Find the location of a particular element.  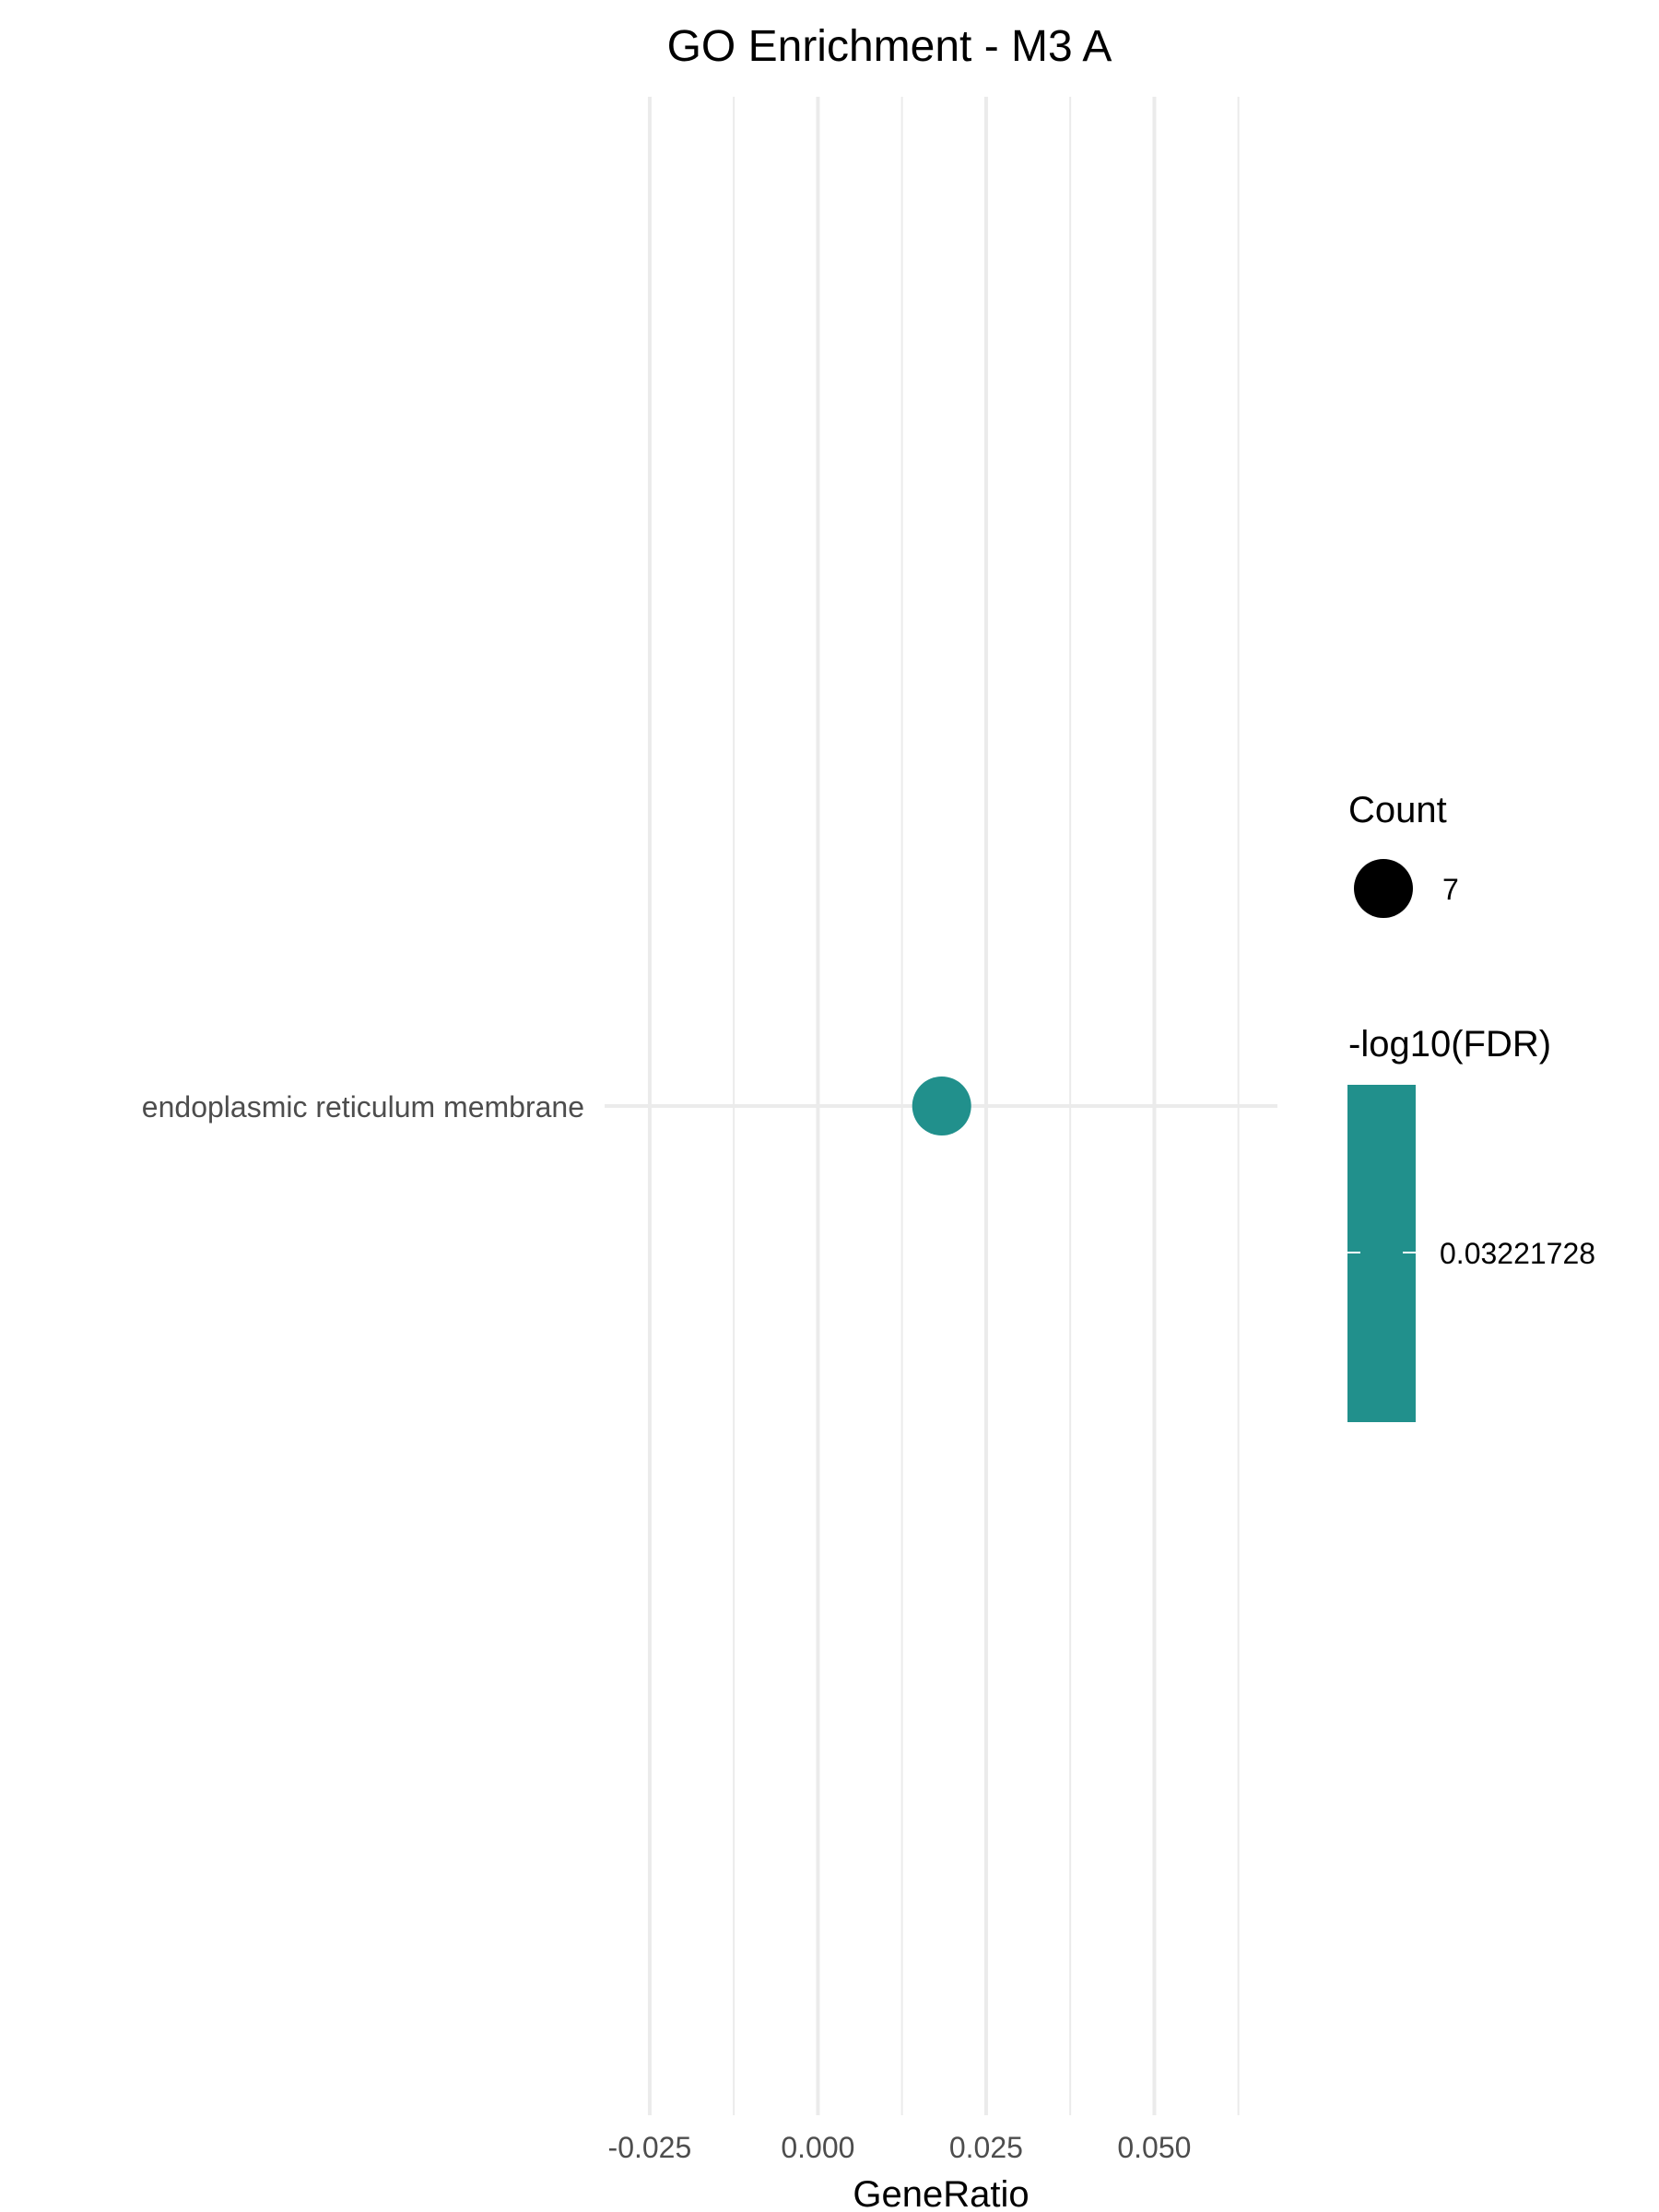

legend-count-label: 7 is located at coordinates (1450, 889).